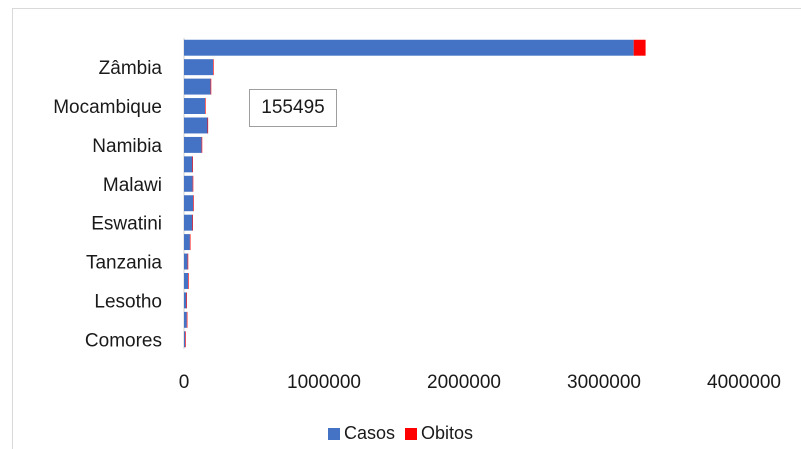 The image size is (801, 449). I want to click on category-label: Comores, so click(123, 340).